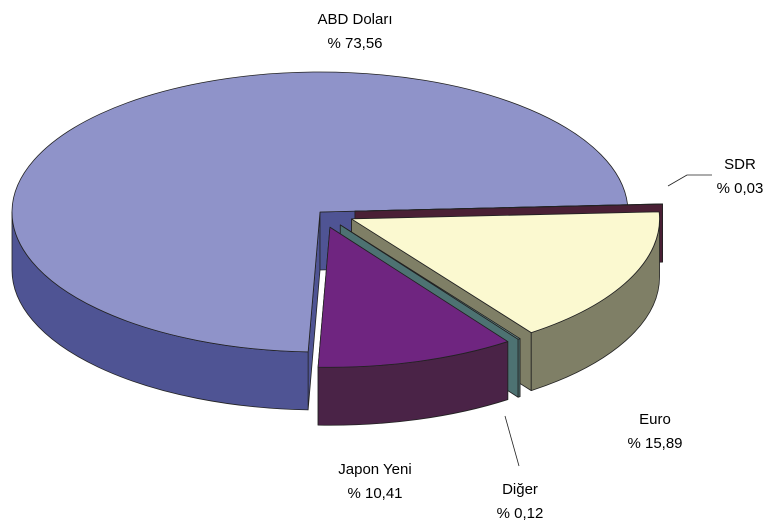 The width and height of the screenshot is (780, 532). I want to click on slice-side, so click(519, 368).